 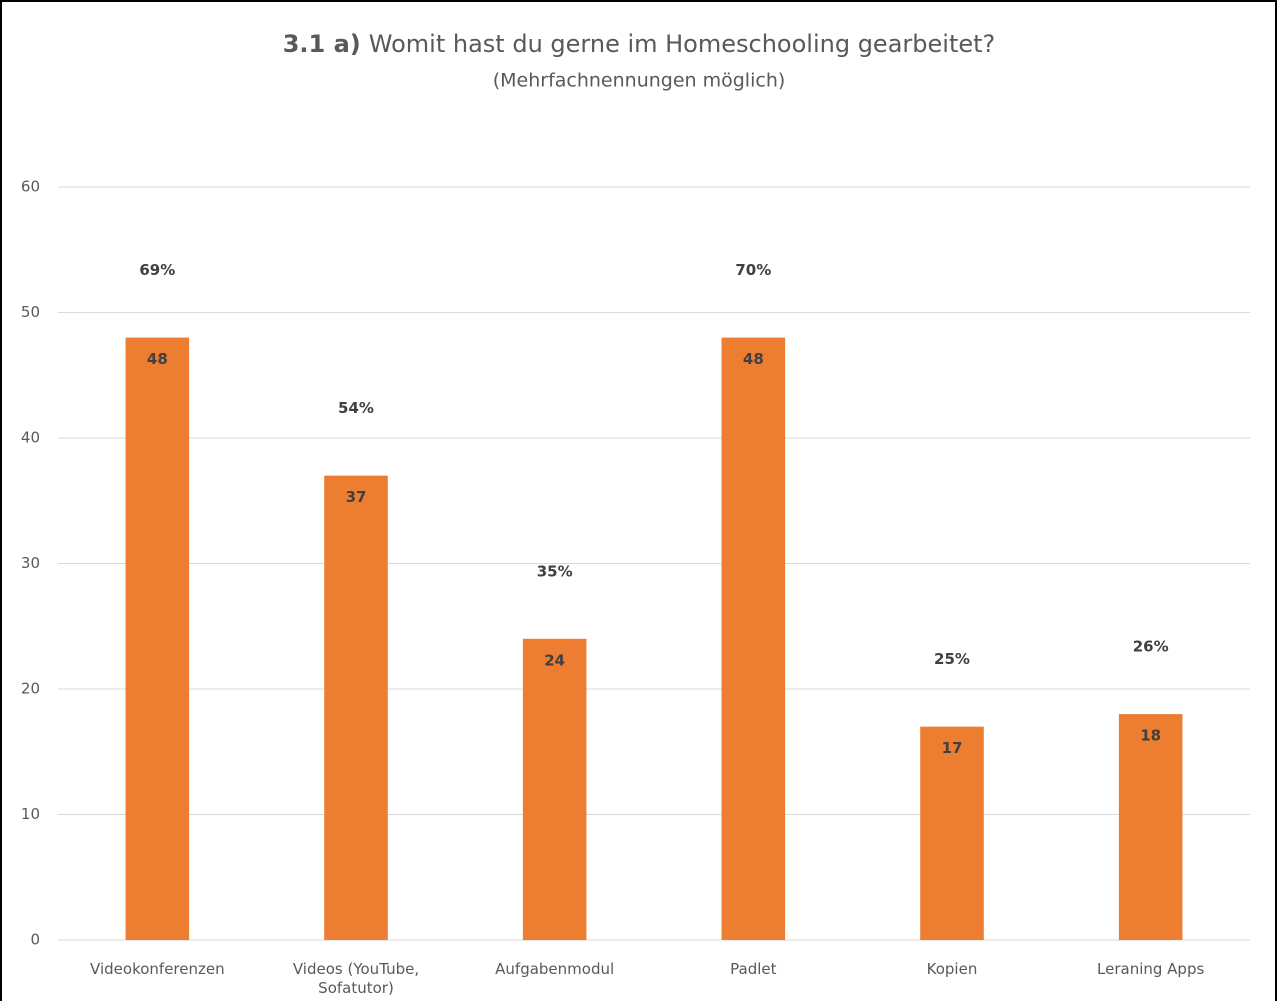 I want to click on value-label: 37, so click(x=356, y=497).